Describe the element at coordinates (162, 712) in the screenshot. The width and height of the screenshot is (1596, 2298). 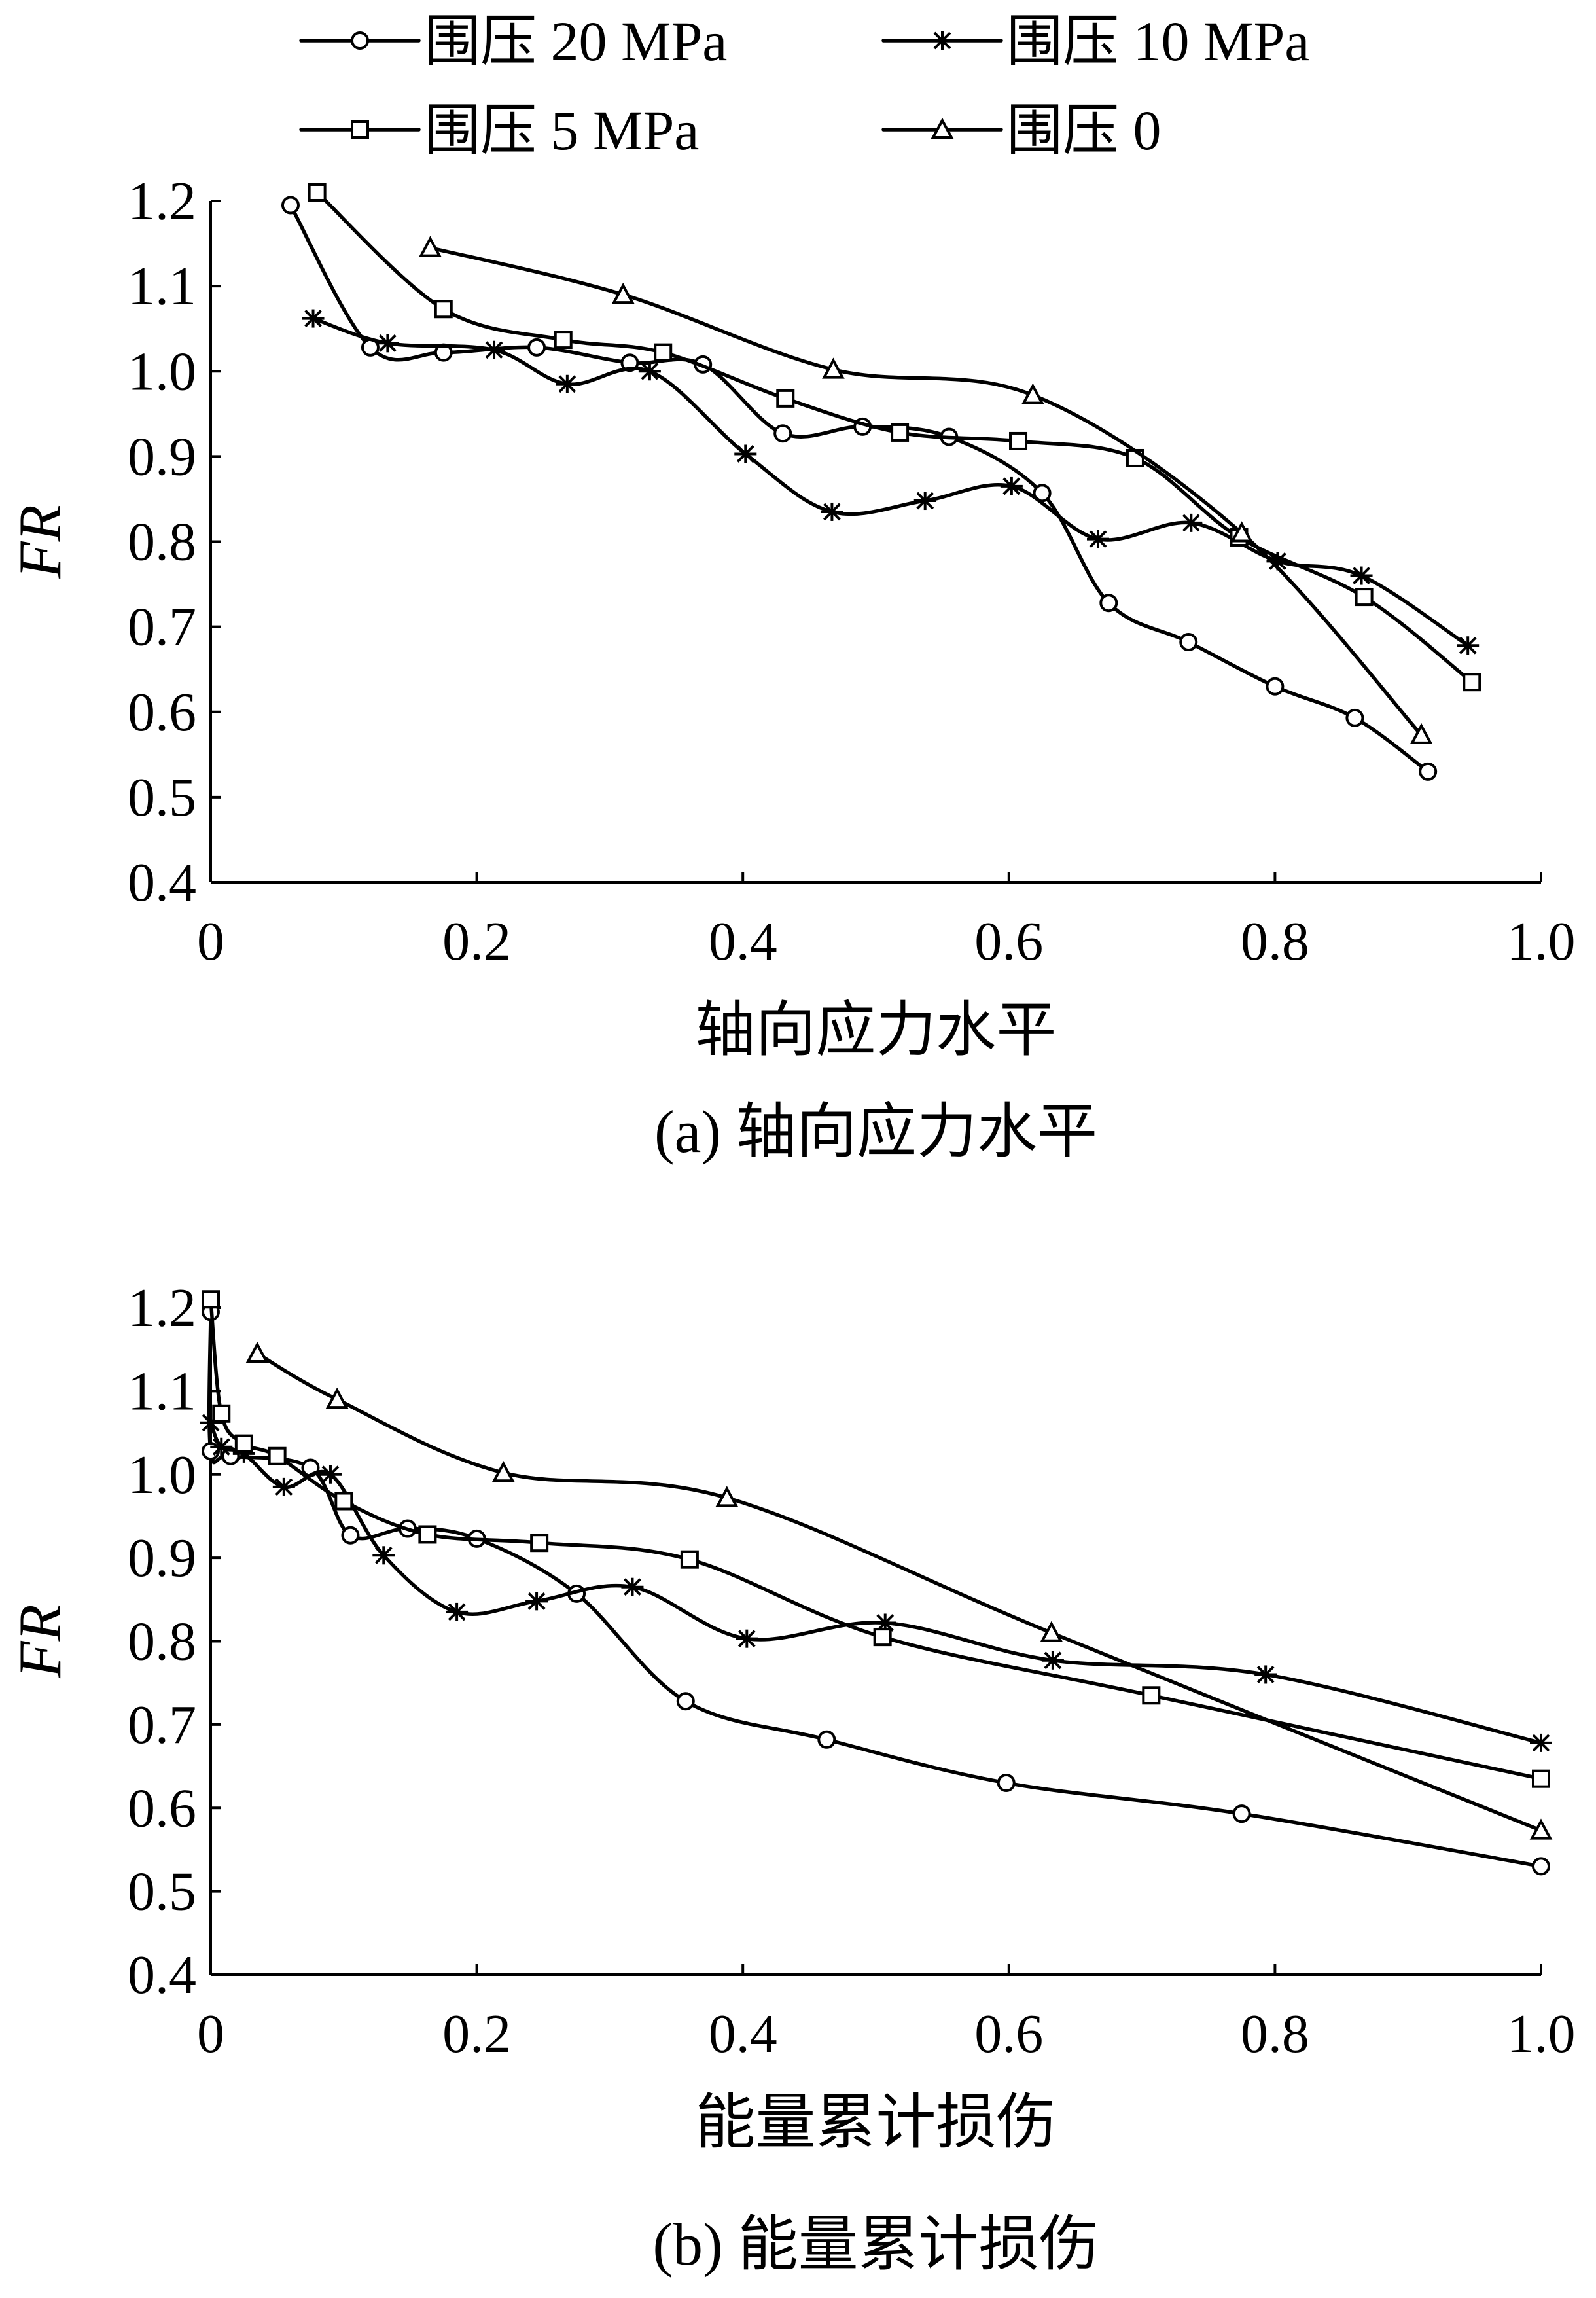
I see `y-tick-label: 0.6` at that location.